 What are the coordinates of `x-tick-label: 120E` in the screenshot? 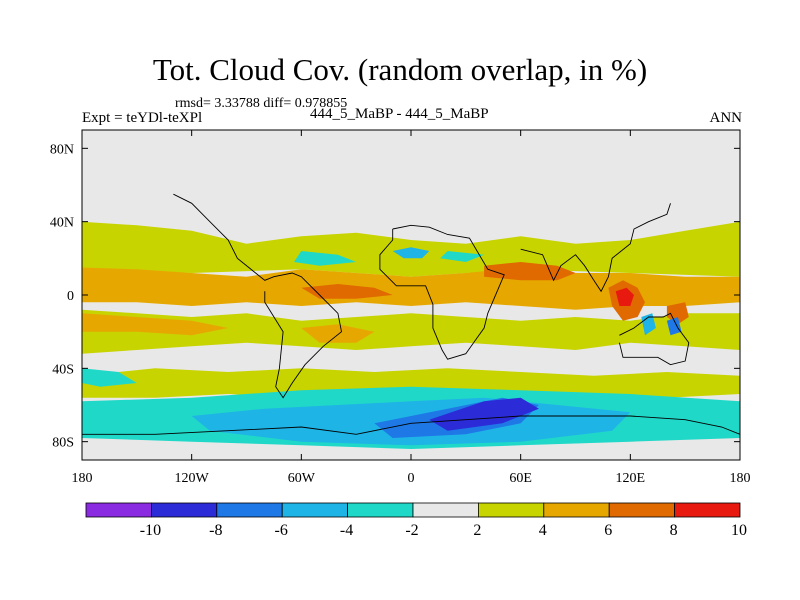 It's located at (631, 478).